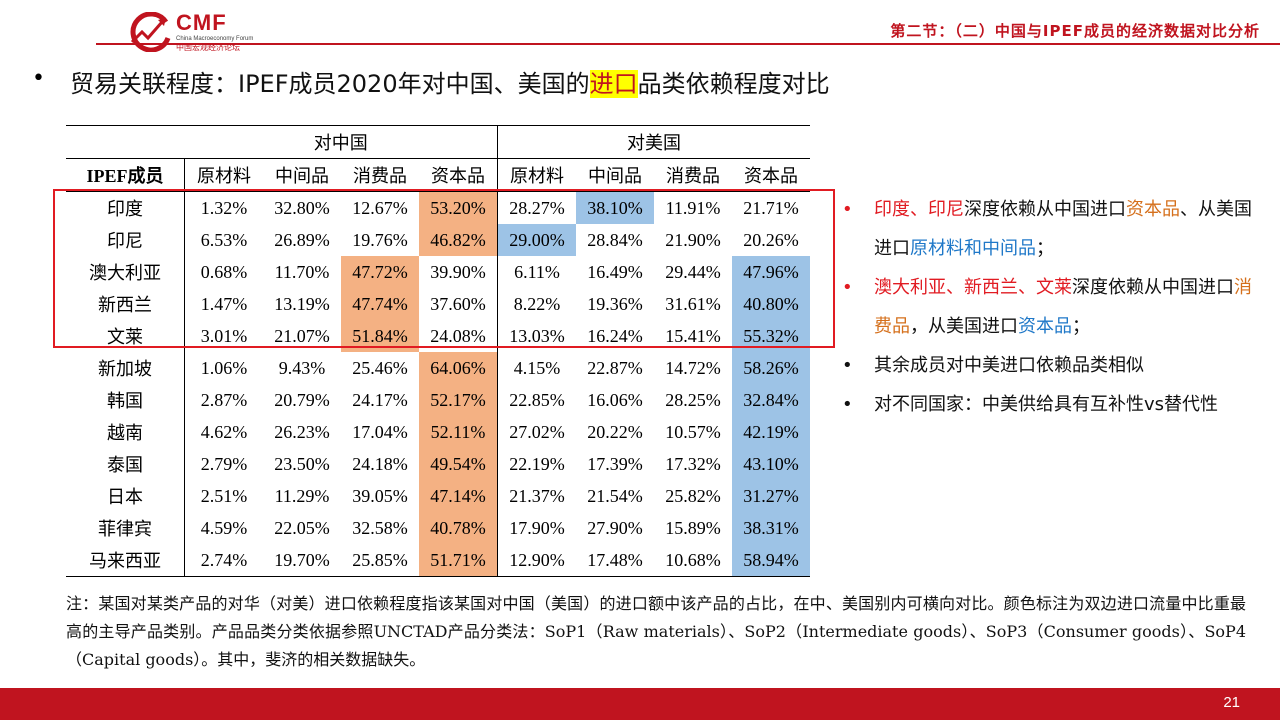 Image resolution: width=1280 pixels, height=720 pixels. What do you see at coordinates (615, 367) in the screenshot?
I see `value-cell: 22.87%` at bounding box center [615, 367].